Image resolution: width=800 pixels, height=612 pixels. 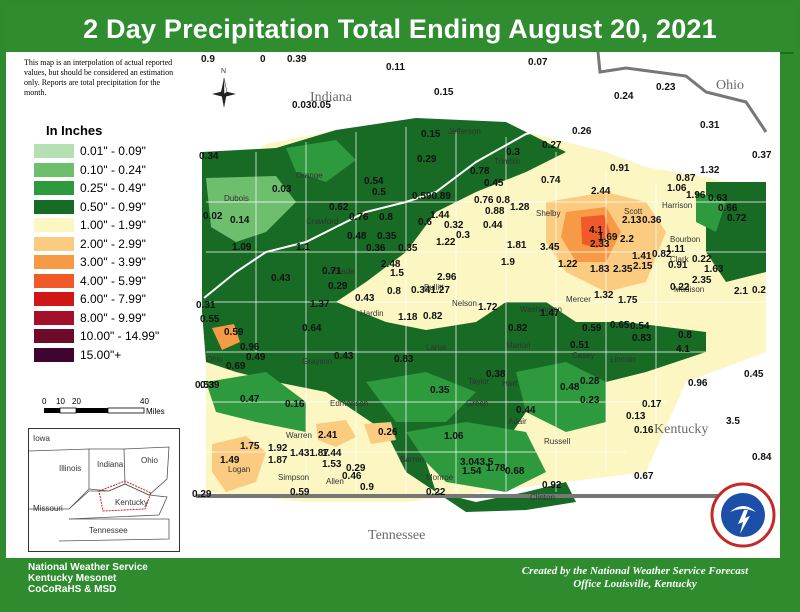 I want to click on place-label: Larue, so click(x=436, y=347).